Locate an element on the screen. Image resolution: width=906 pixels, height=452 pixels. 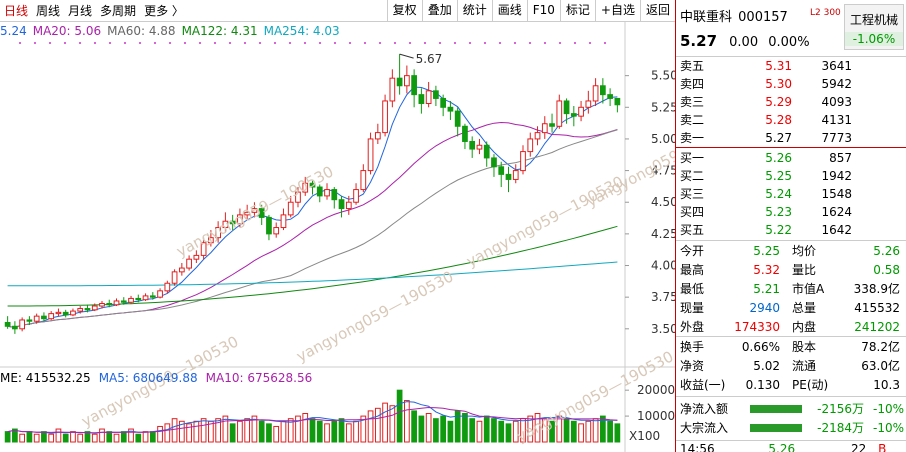
vol-ma10-line is located at coordinates (312, 420).